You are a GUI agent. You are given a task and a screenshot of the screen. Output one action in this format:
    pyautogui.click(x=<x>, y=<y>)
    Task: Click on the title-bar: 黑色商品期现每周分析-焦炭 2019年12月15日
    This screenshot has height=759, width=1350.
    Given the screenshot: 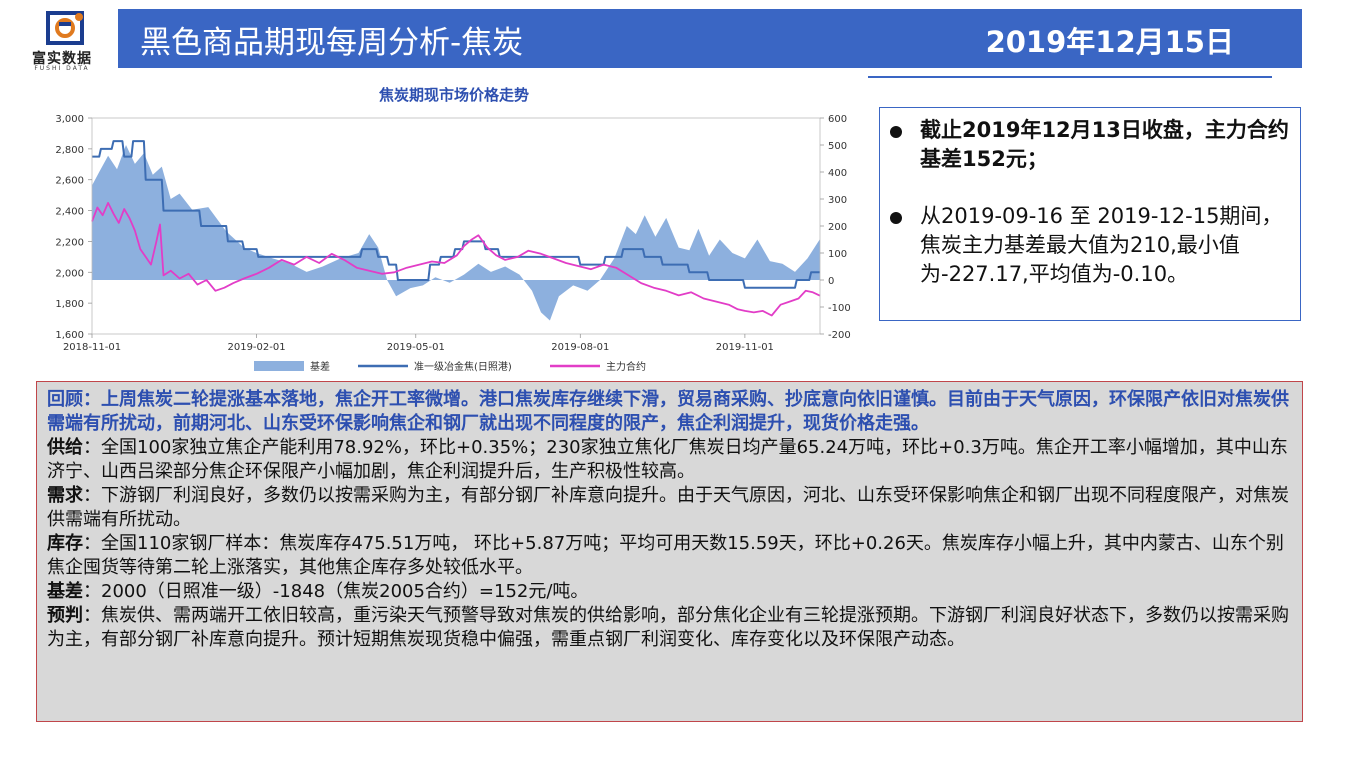 What is the action you would take?
    pyautogui.click(x=710, y=38)
    